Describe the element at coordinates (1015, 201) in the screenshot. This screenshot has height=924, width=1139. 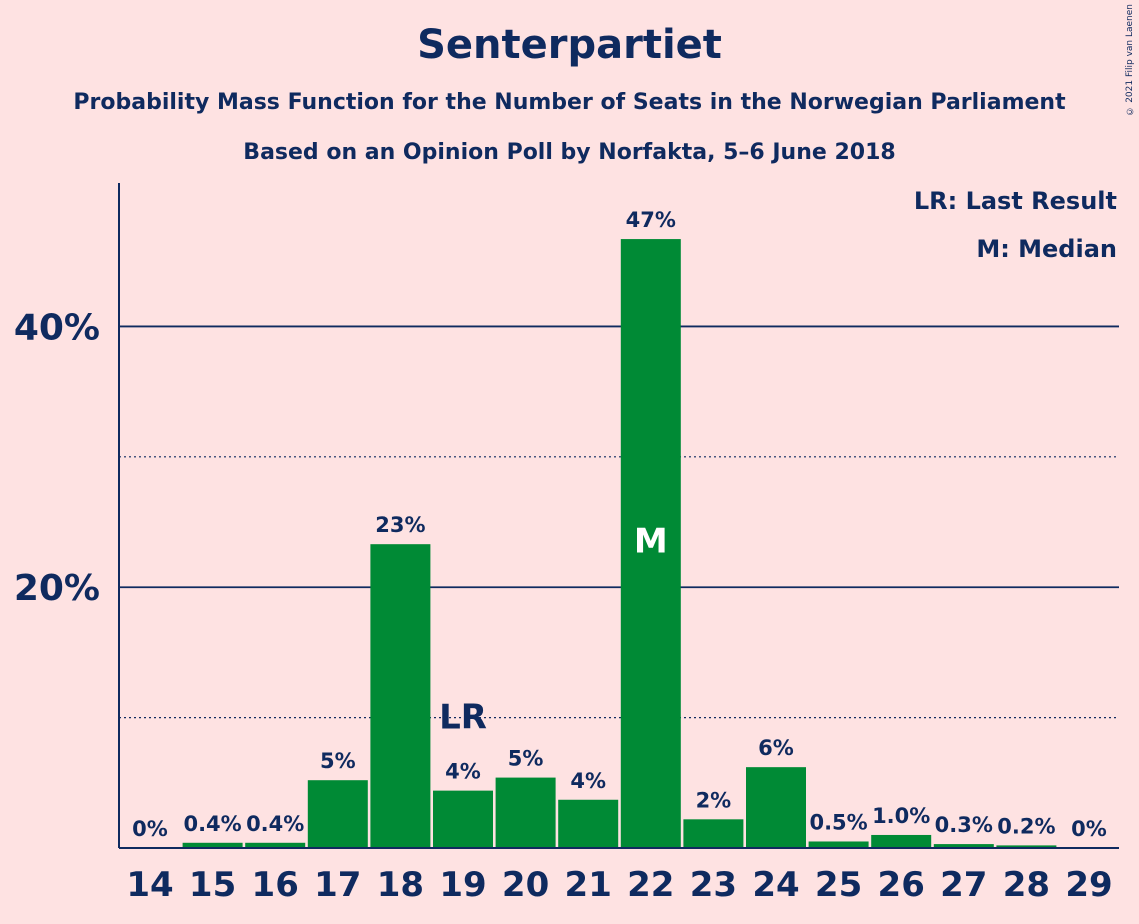
I see `legend-last-result: LR: Last Result` at that location.